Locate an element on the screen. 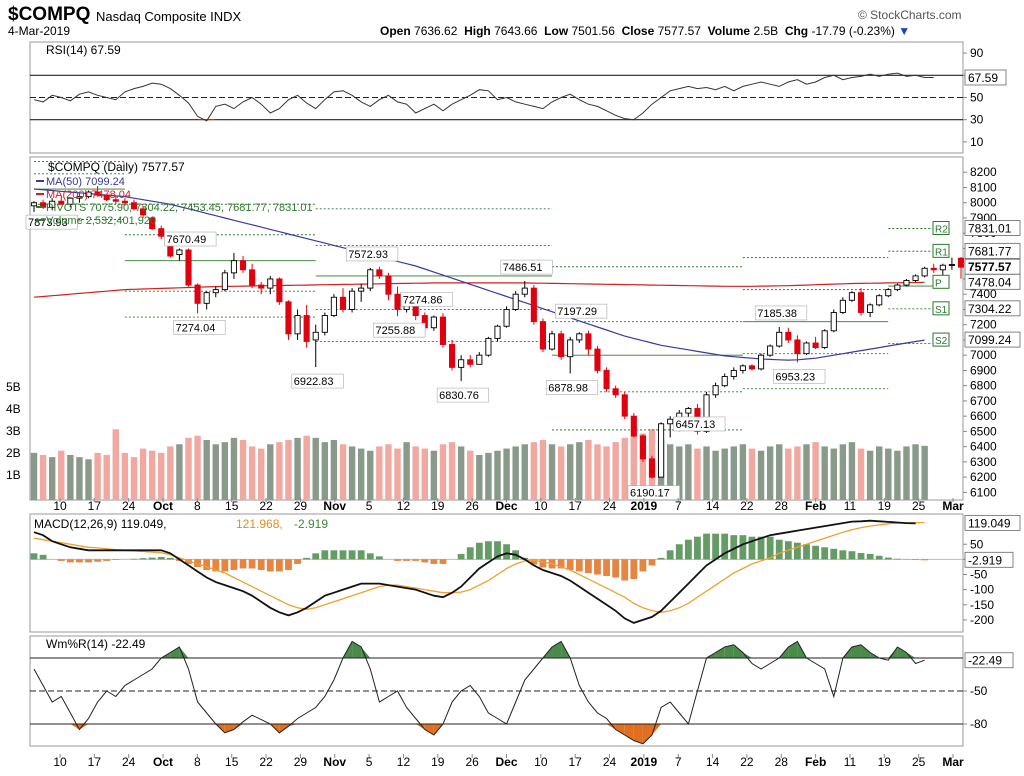 The height and width of the screenshot is (776, 1024). price-y-label: 6500 is located at coordinates (983, 431).